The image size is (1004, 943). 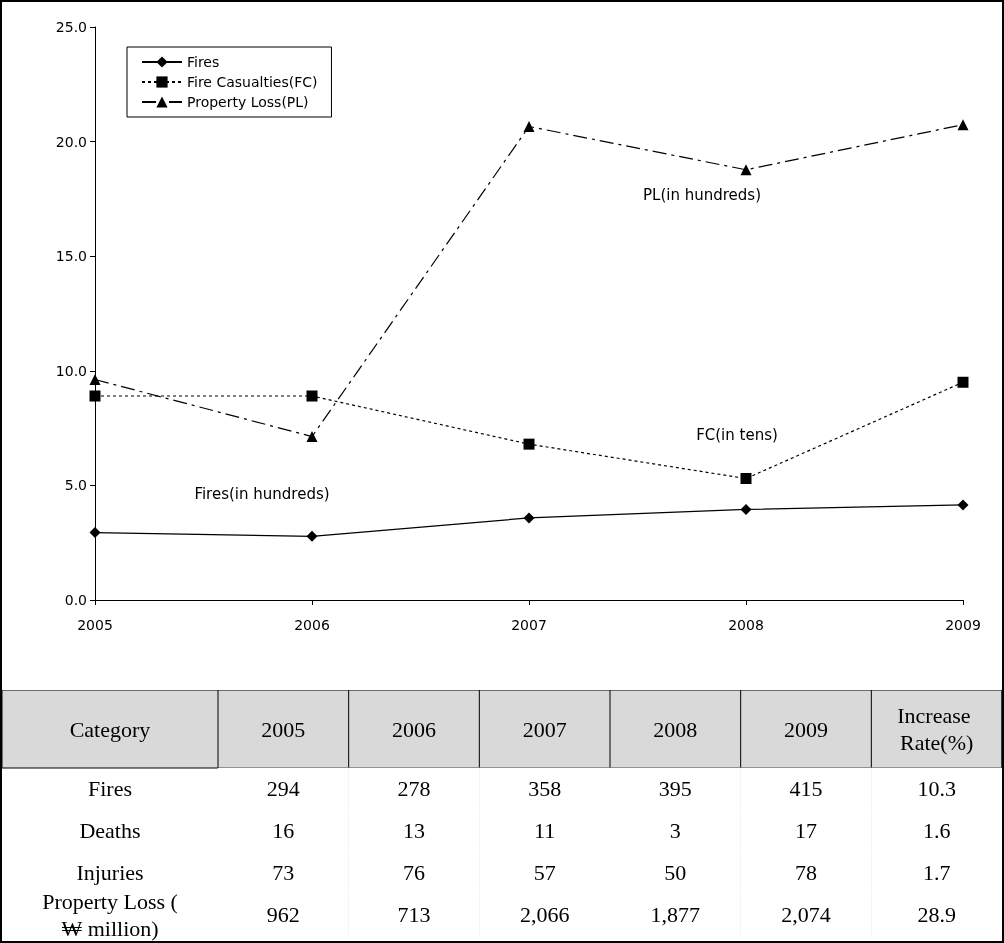 I want to click on text: 1.6, so click(x=936, y=831).